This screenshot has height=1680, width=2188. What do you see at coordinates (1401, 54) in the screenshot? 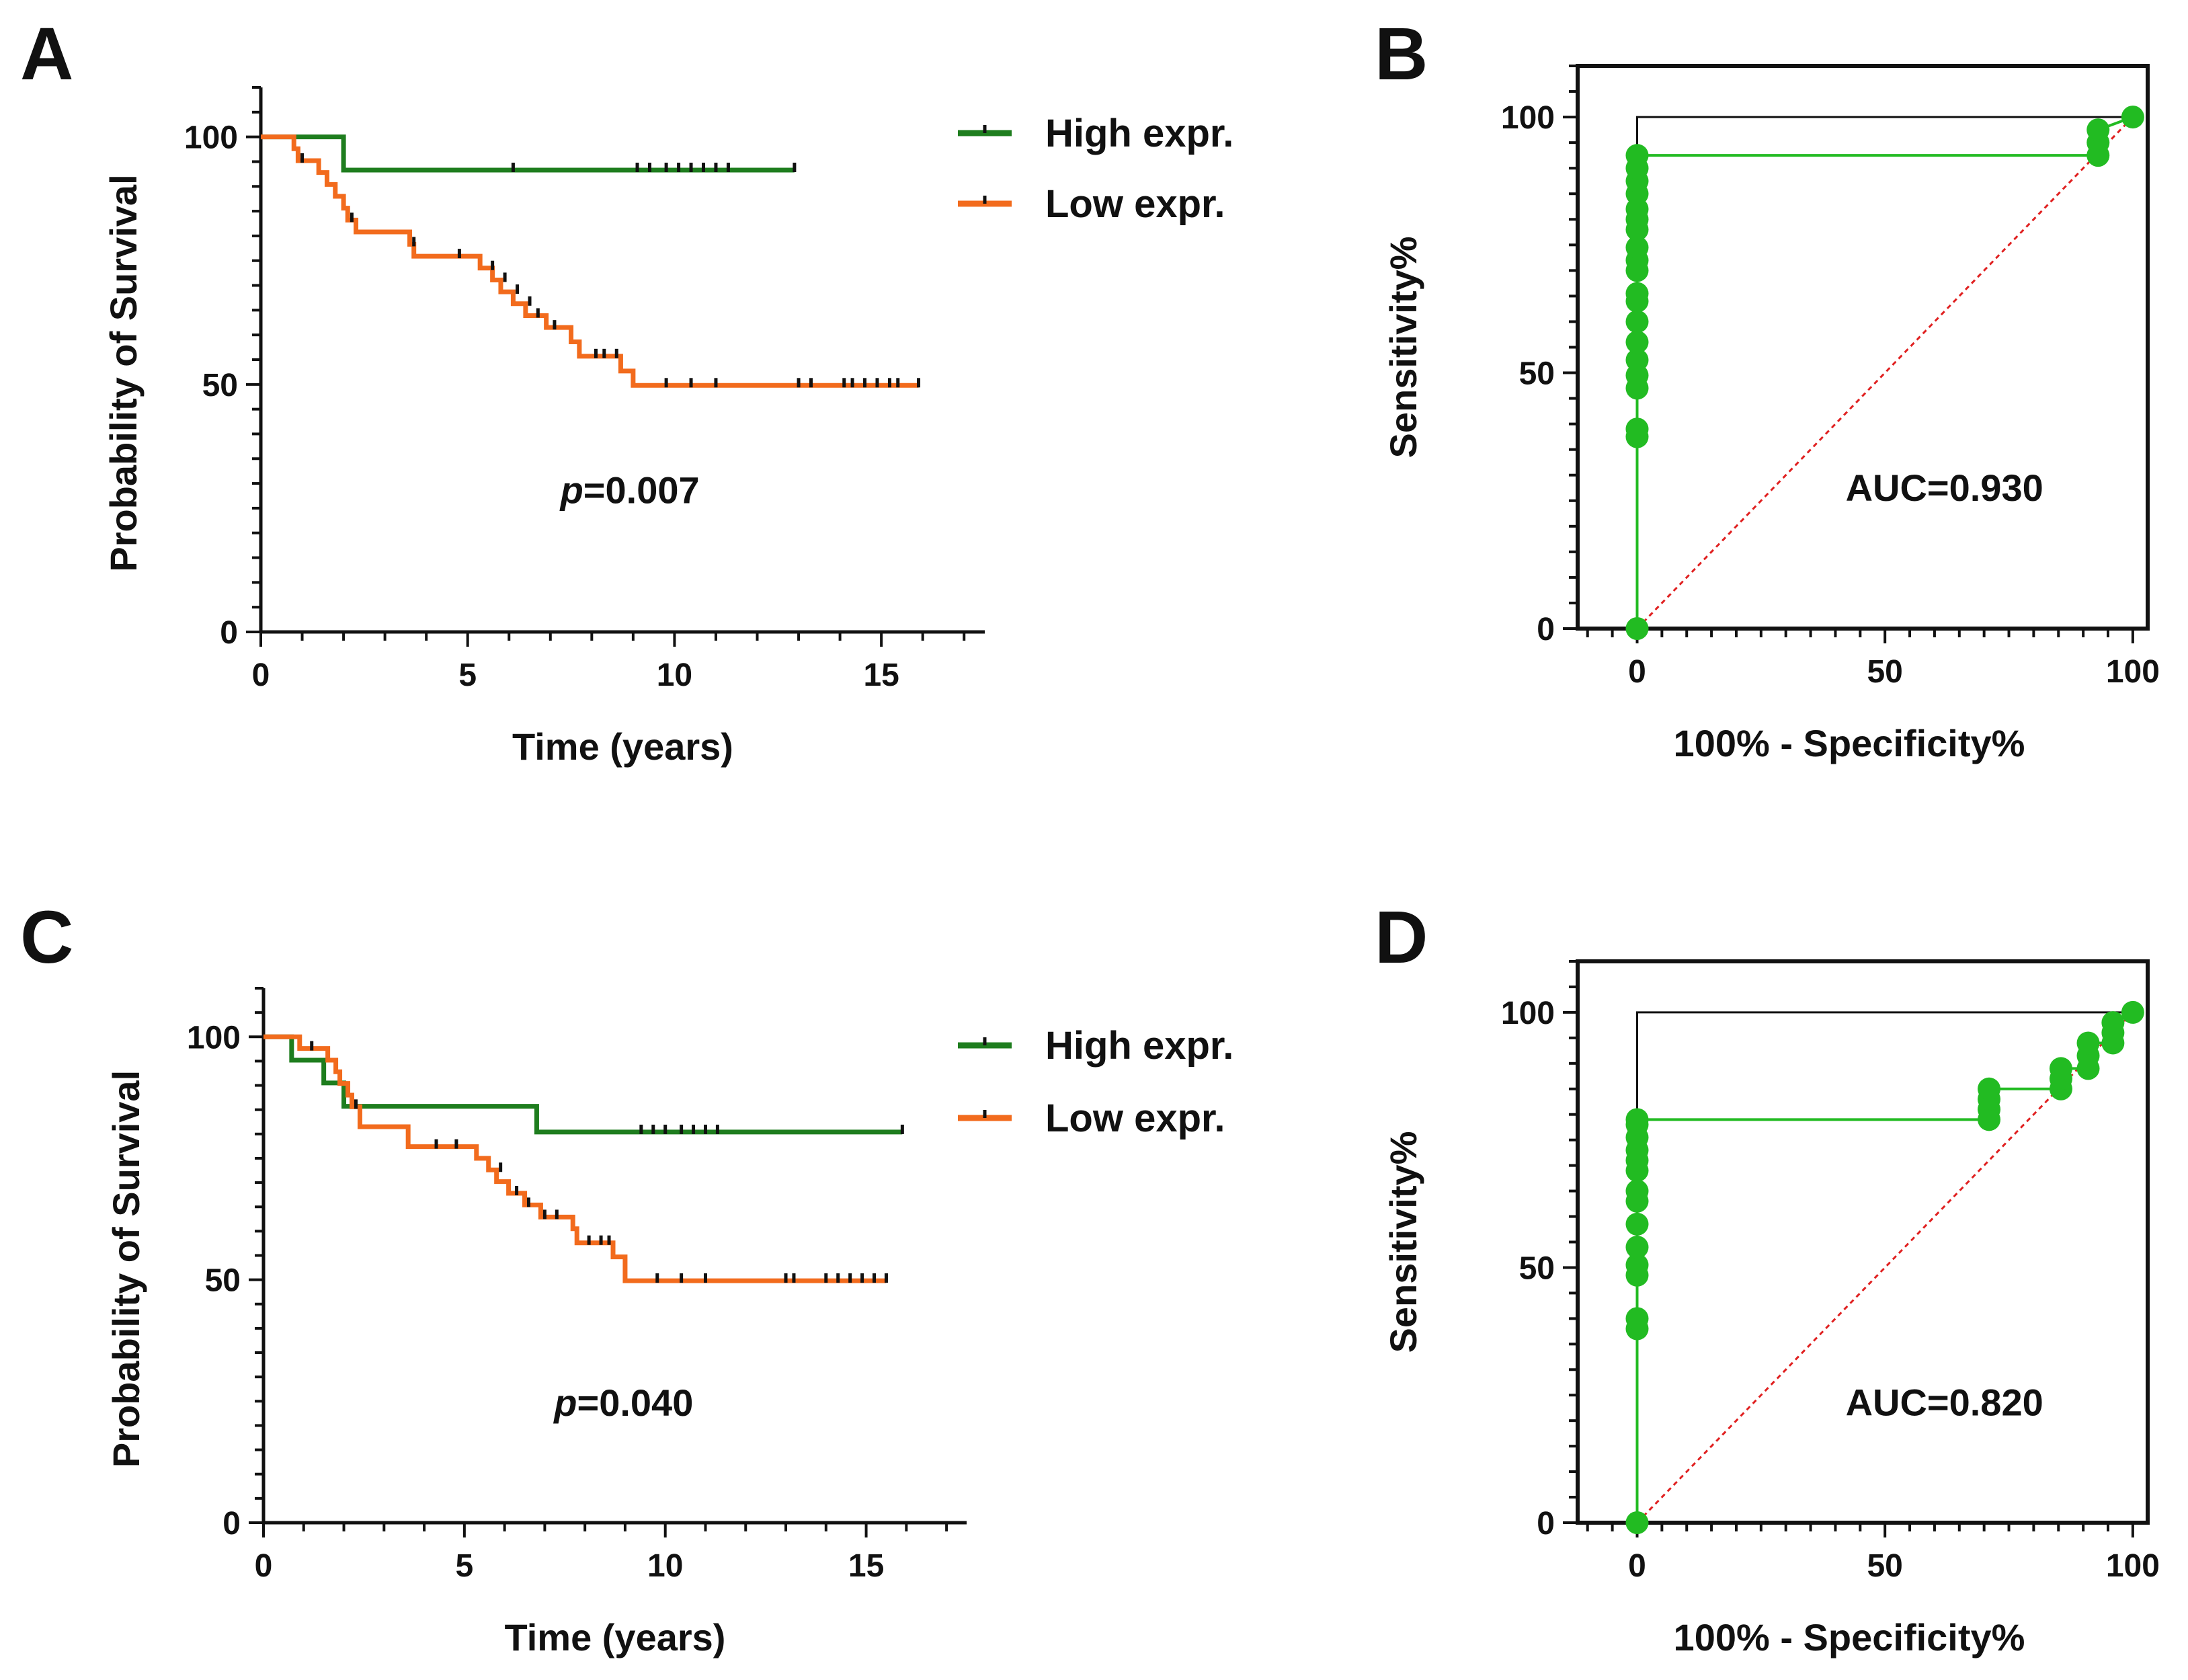
I see `panel-label: B` at bounding box center [1401, 54].